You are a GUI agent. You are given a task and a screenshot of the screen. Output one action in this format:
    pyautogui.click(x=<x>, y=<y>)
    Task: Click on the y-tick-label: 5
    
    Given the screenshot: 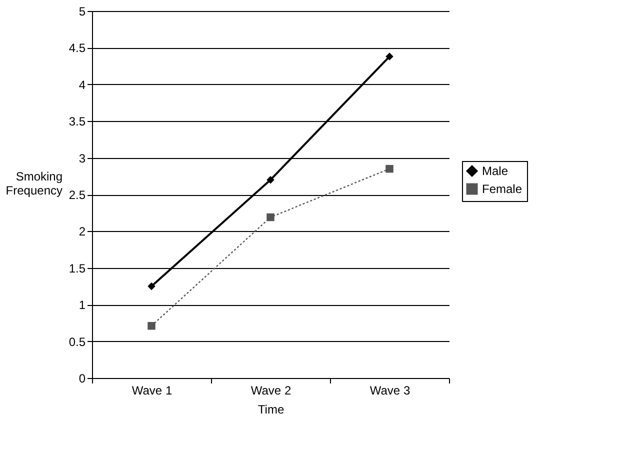 What is the action you would take?
    pyautogui.click(x=82, y=11)
    